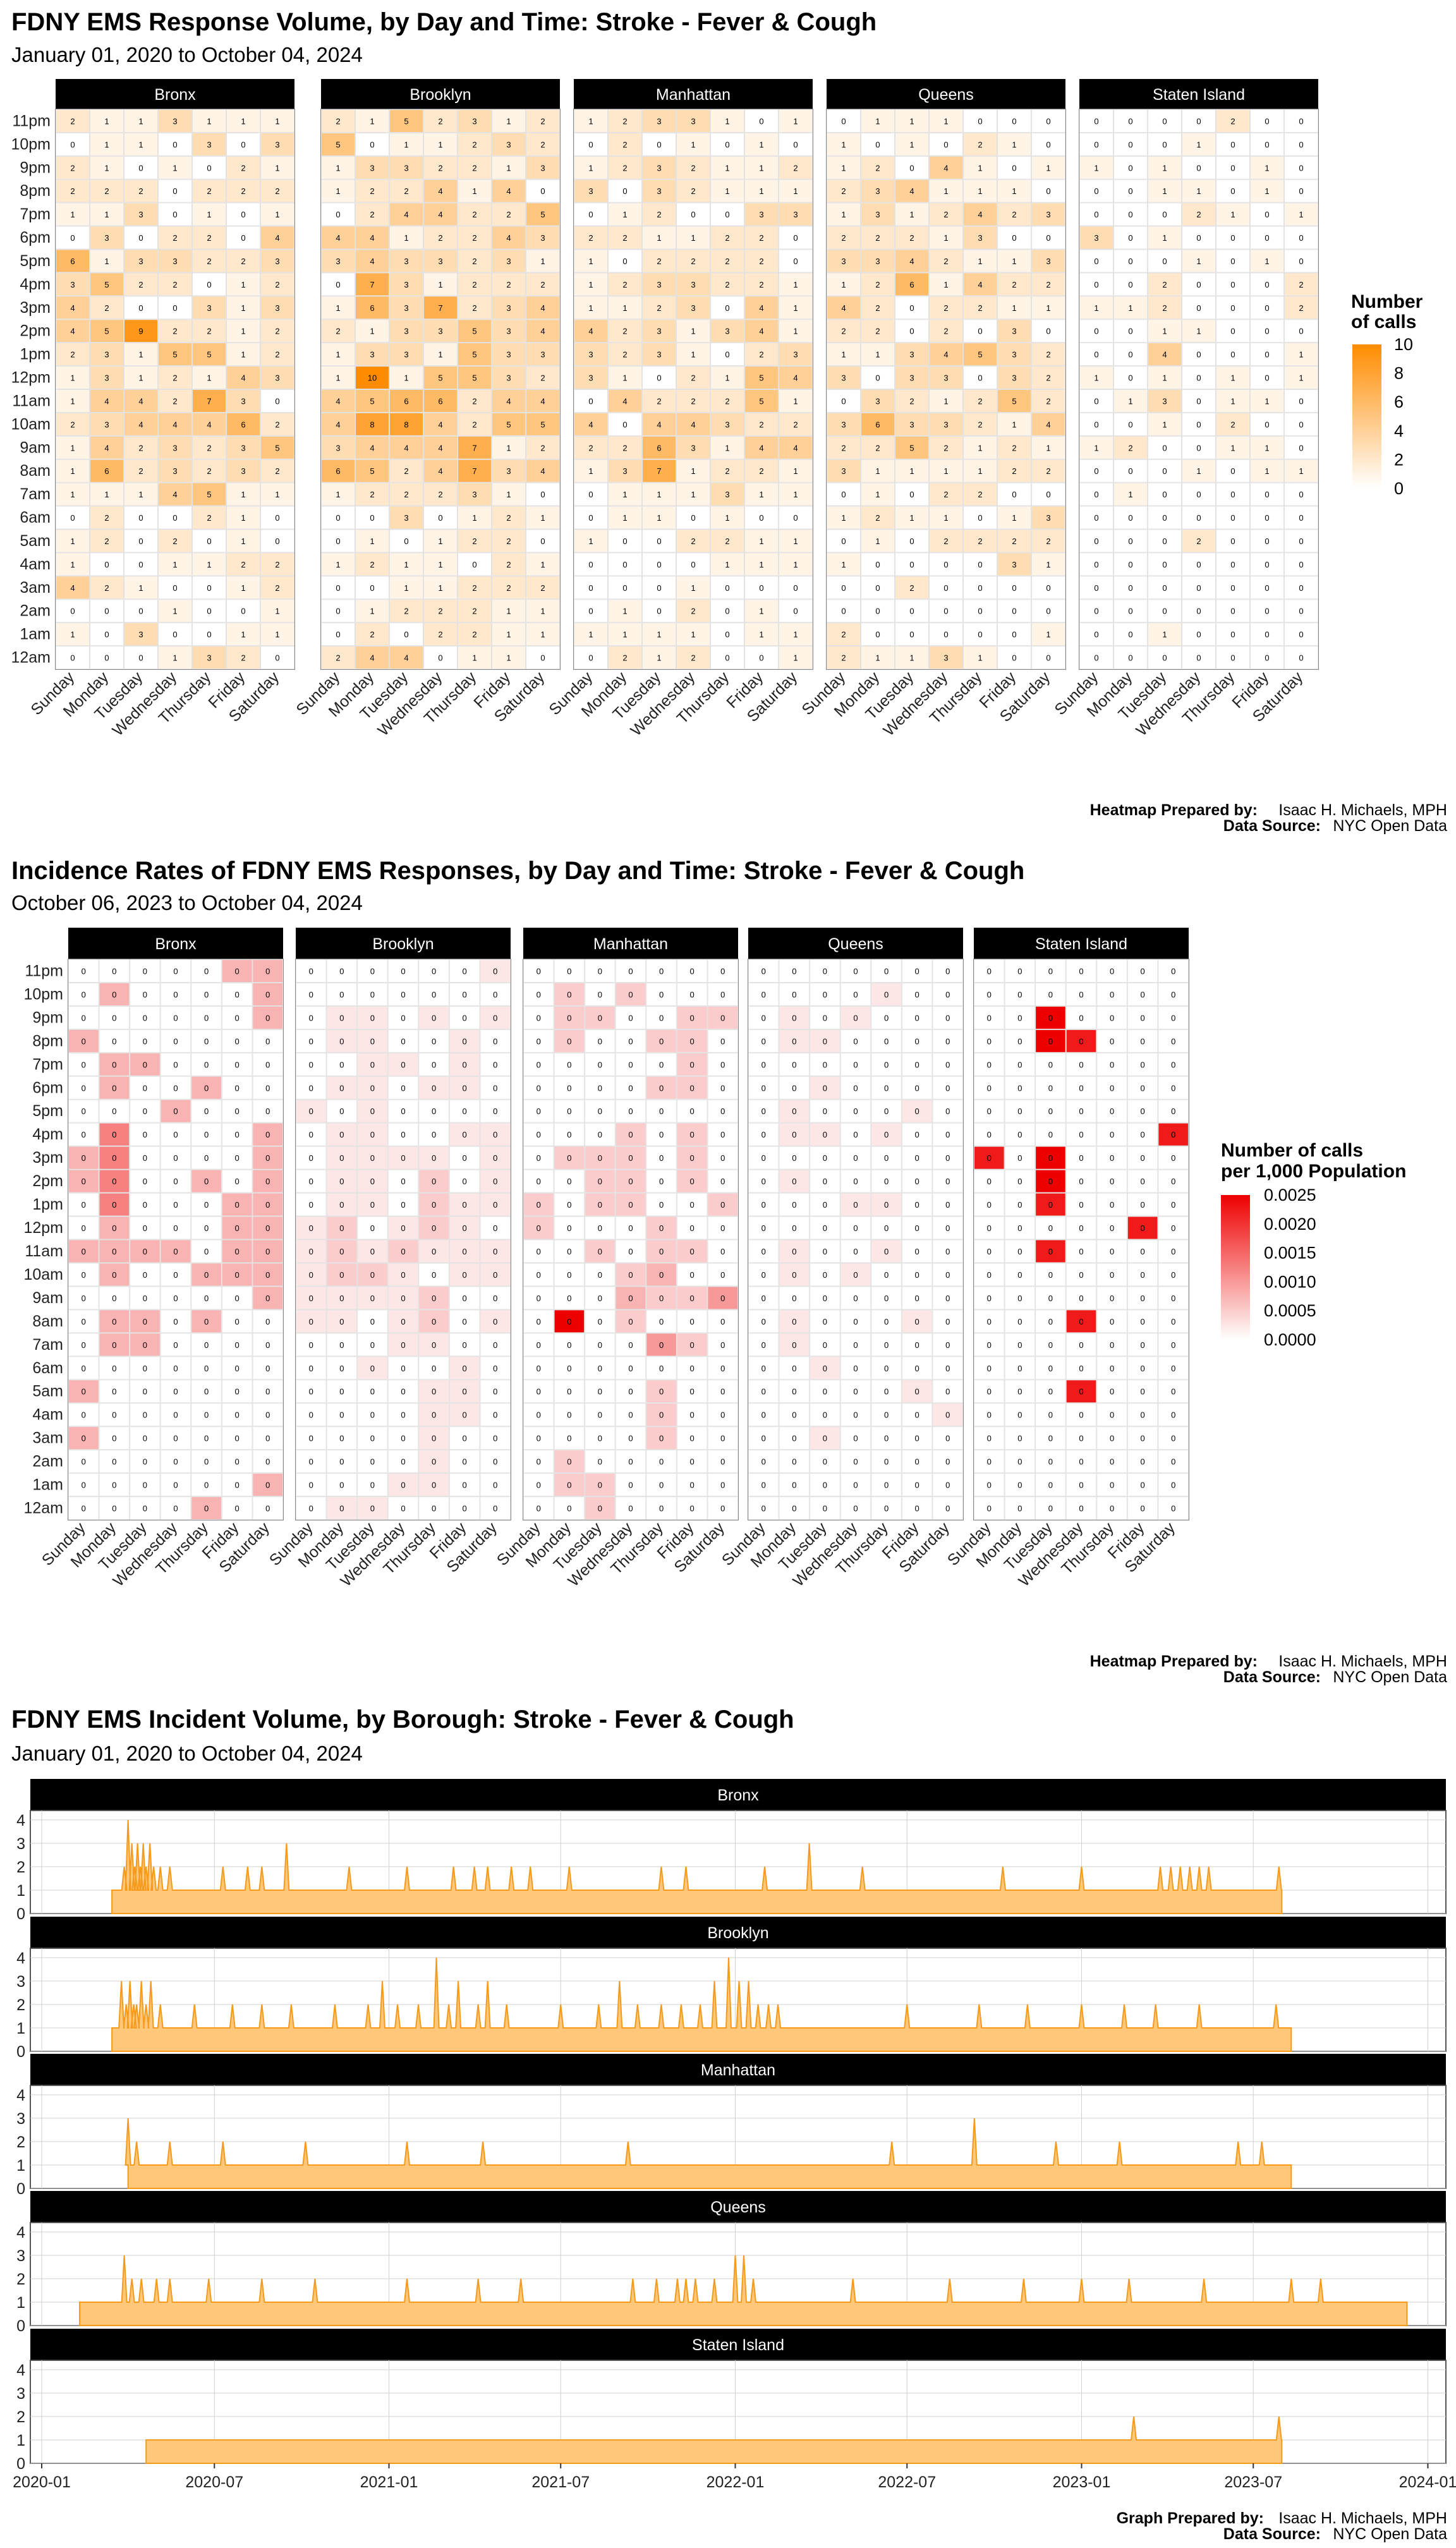  What do you see at coordinates (980, 238) in the screenshot?
I see `queens-cell-label: 3` at bounding box center [980, 238].